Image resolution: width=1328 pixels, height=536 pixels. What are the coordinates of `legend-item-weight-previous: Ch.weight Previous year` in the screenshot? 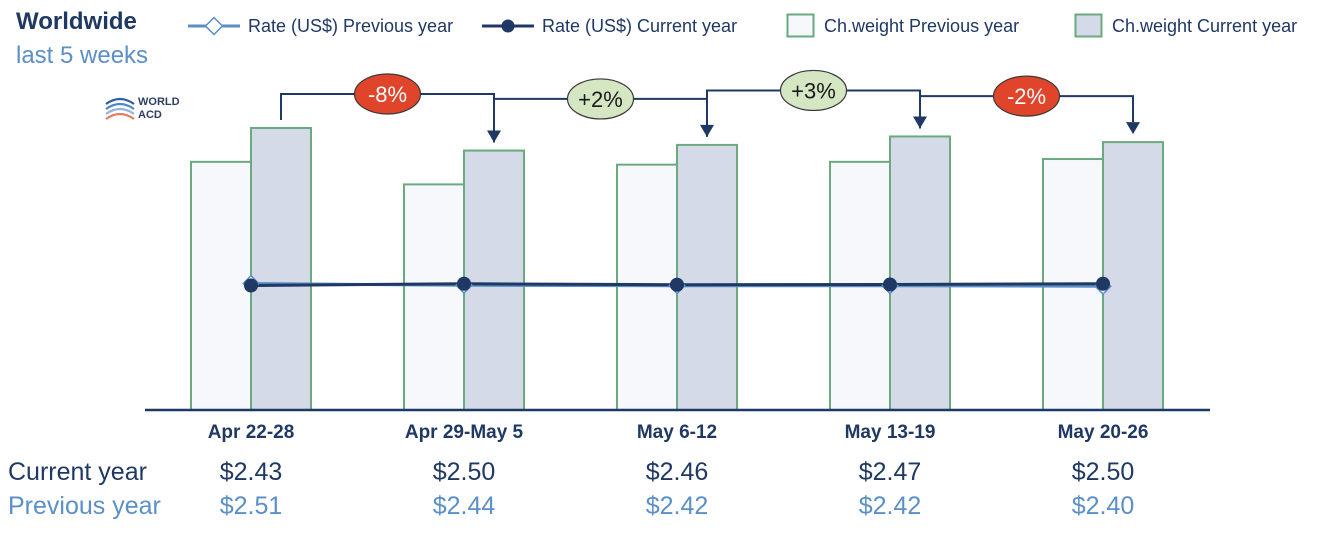 It's located at (902, 26).